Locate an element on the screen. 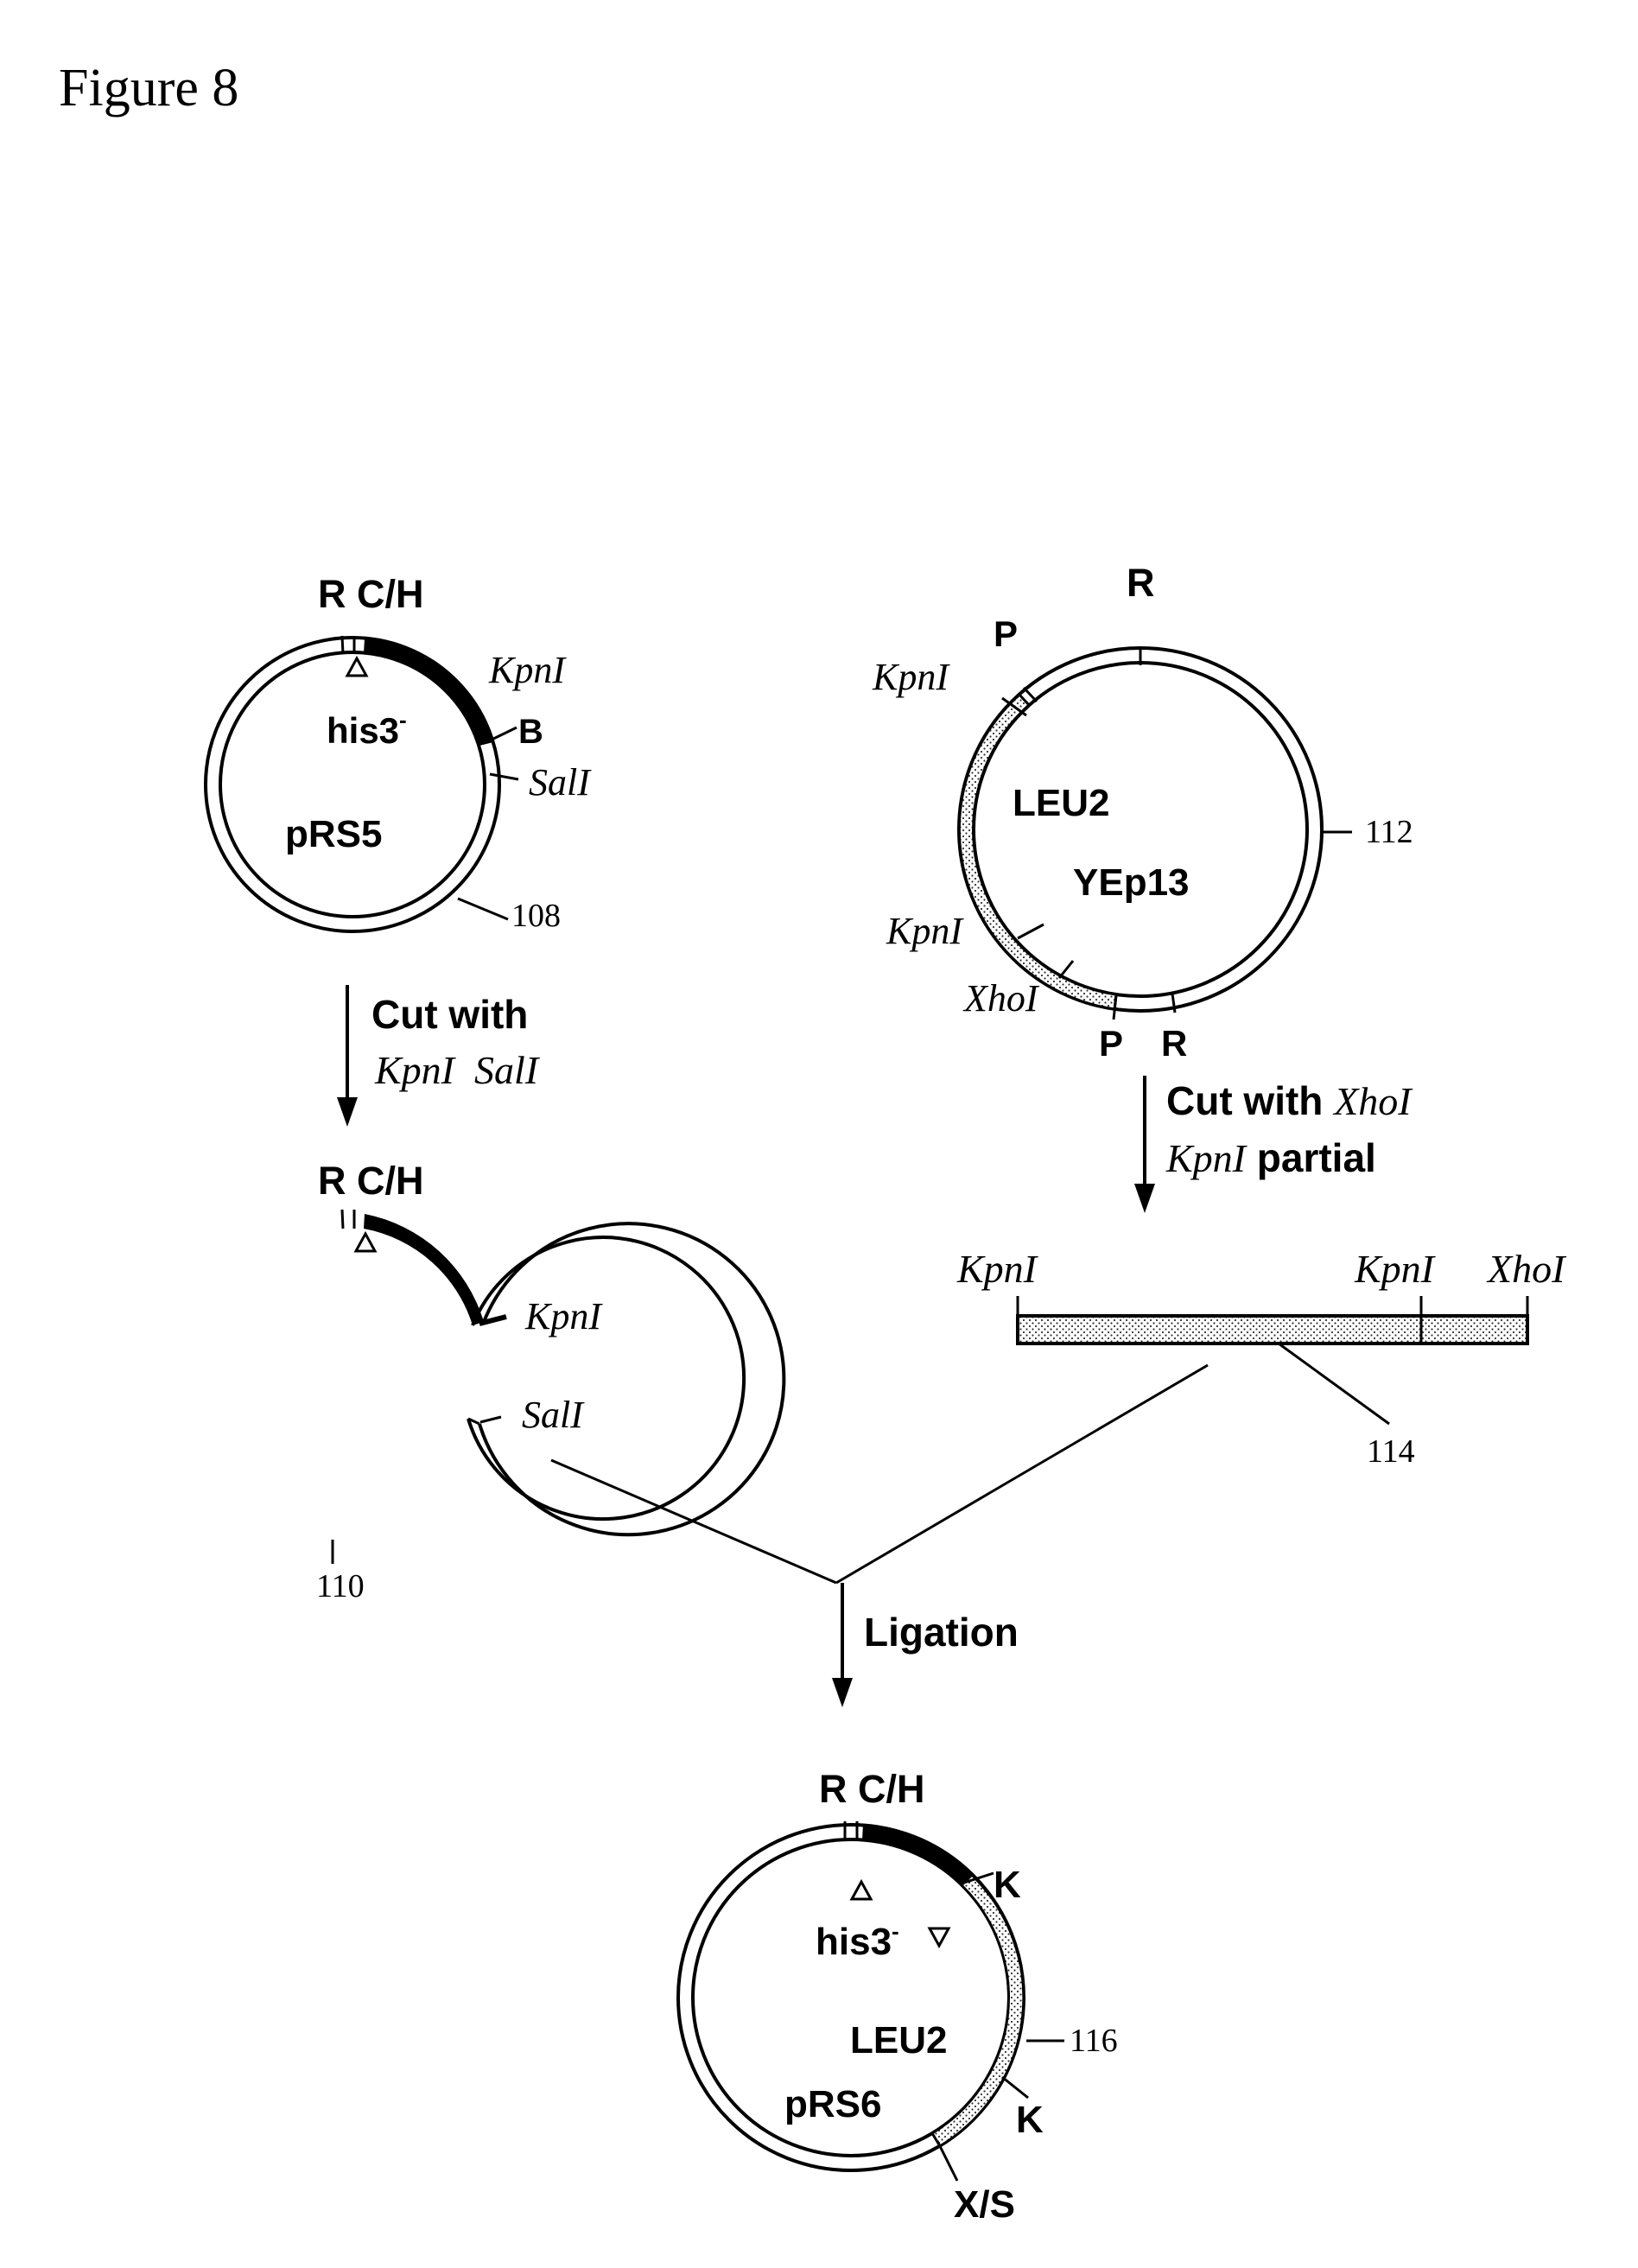 This screenshot has height=2268, width=1638. YEp13-xhoi-tick is located at coordinates (1066, 969).